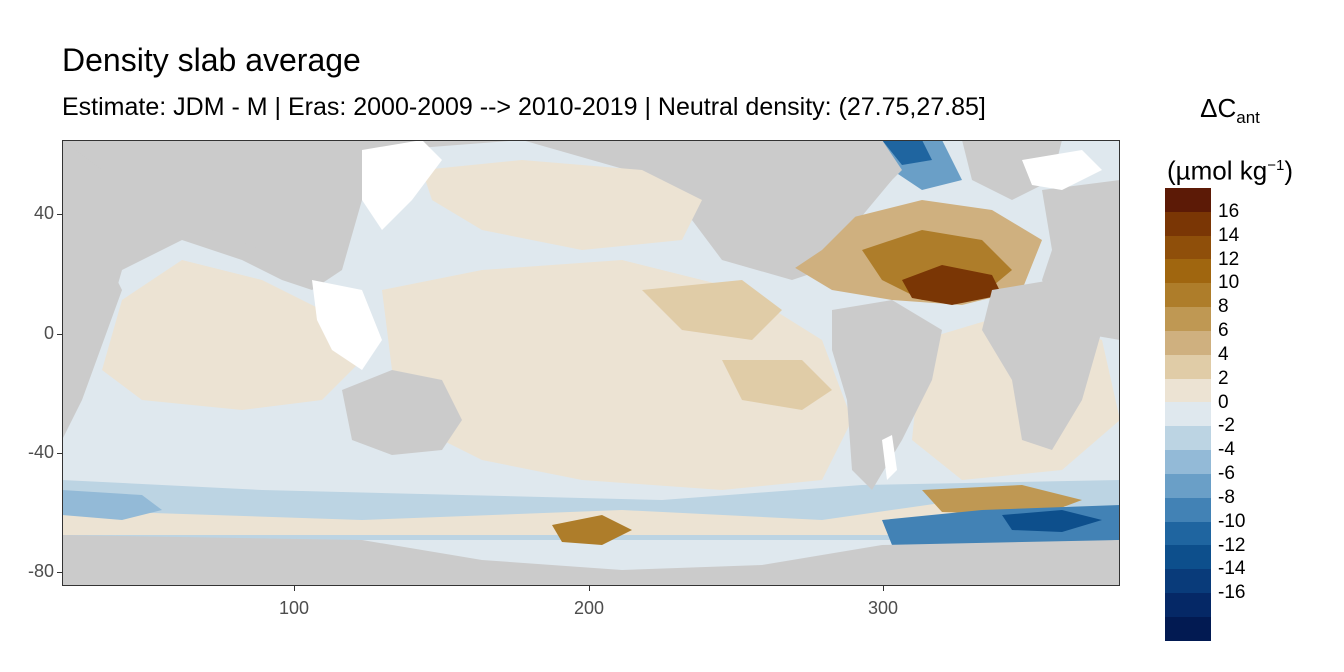 This screenshot has height=672, width=1344. Describe the element at coordinates (1223, 331) in the screenshot. I see `legend-label: 6` at that location.